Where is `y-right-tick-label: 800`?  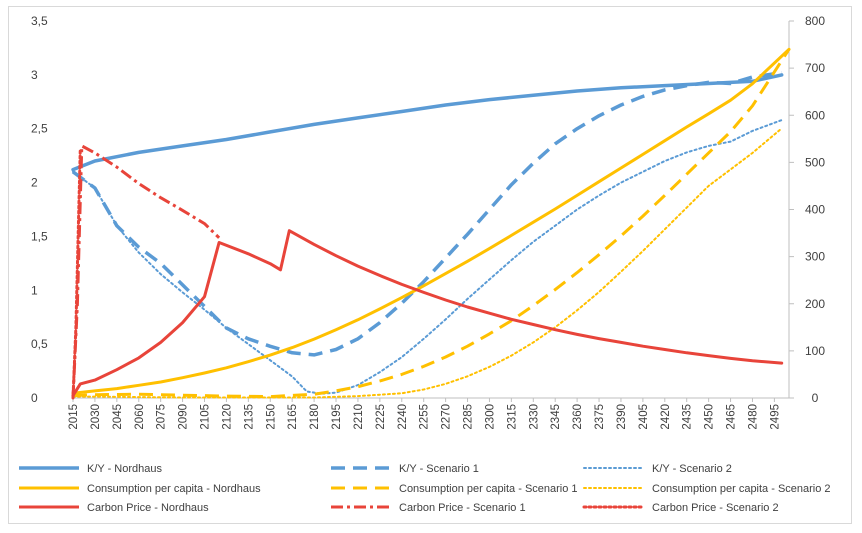 y-right-tick-label: 800 is located at coordinates (815, 21).